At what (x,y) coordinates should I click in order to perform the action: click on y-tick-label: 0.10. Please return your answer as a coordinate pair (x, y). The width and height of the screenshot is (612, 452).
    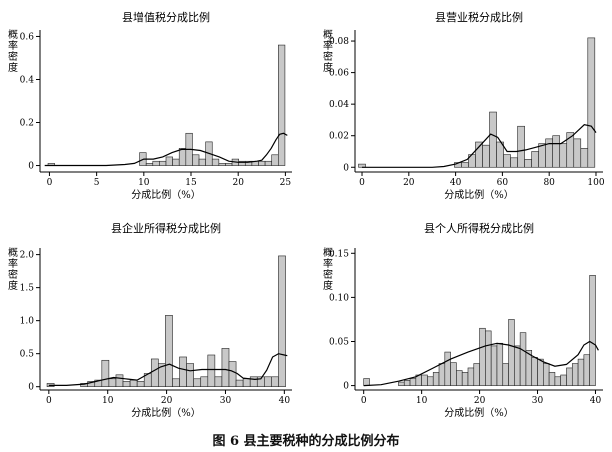
    Looking at the image, I should click on (339, 298).